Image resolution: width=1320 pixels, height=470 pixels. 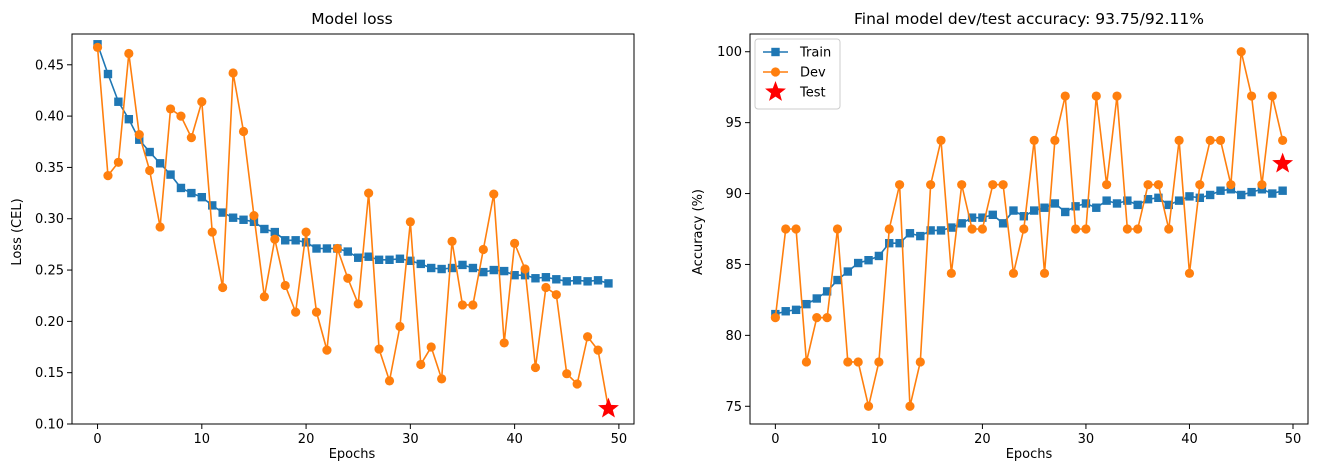 I want to click on x-tick-label: 10, so click(x=202, y=439).